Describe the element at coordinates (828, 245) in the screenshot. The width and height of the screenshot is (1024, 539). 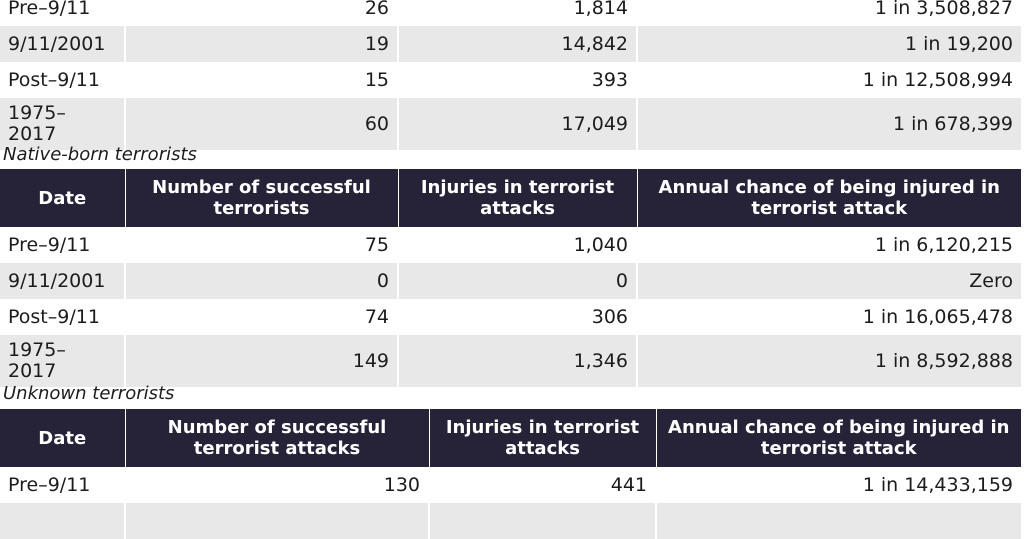
I see `chance-cell: 1 in 6,120,215` at that location.